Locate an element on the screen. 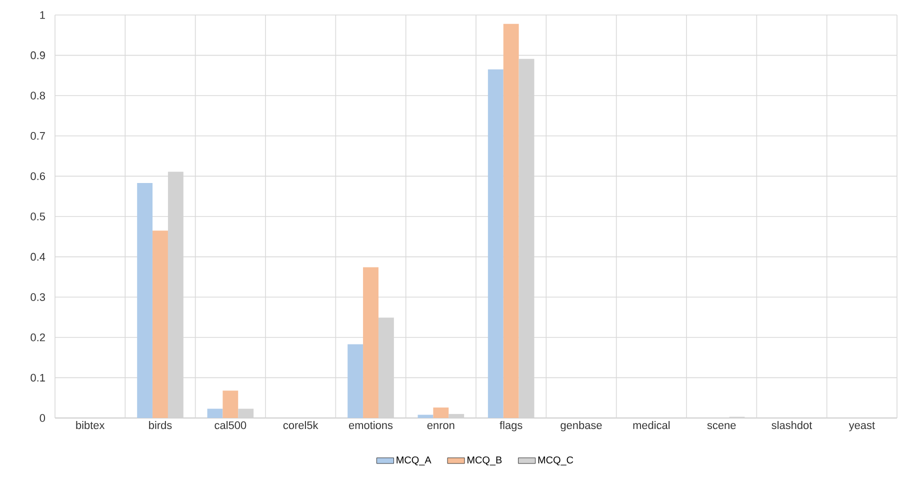 Image resolution: width=902 pixels, height=487 pixels. x-tick-label: corel5k is located at coordinates (300, 425).